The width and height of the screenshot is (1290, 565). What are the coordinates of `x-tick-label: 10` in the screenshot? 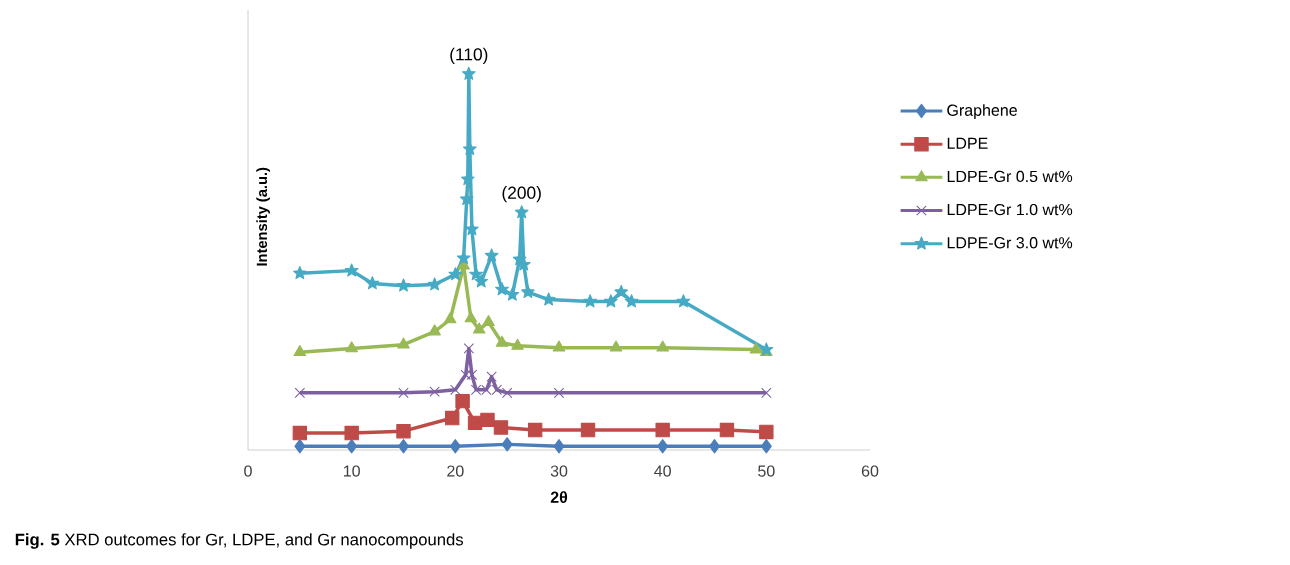 It's located at (351, 471).